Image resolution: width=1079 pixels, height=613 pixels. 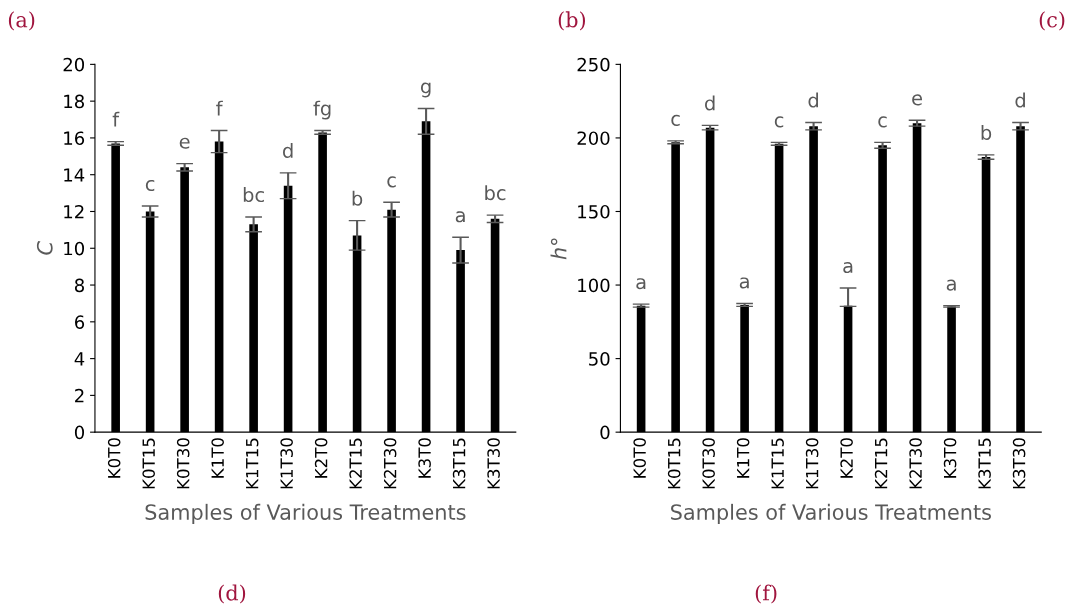 What do you see at coordinates (322, 110) in the screenshot?
I see `data-label: fg` at bounding box center [322, 110].